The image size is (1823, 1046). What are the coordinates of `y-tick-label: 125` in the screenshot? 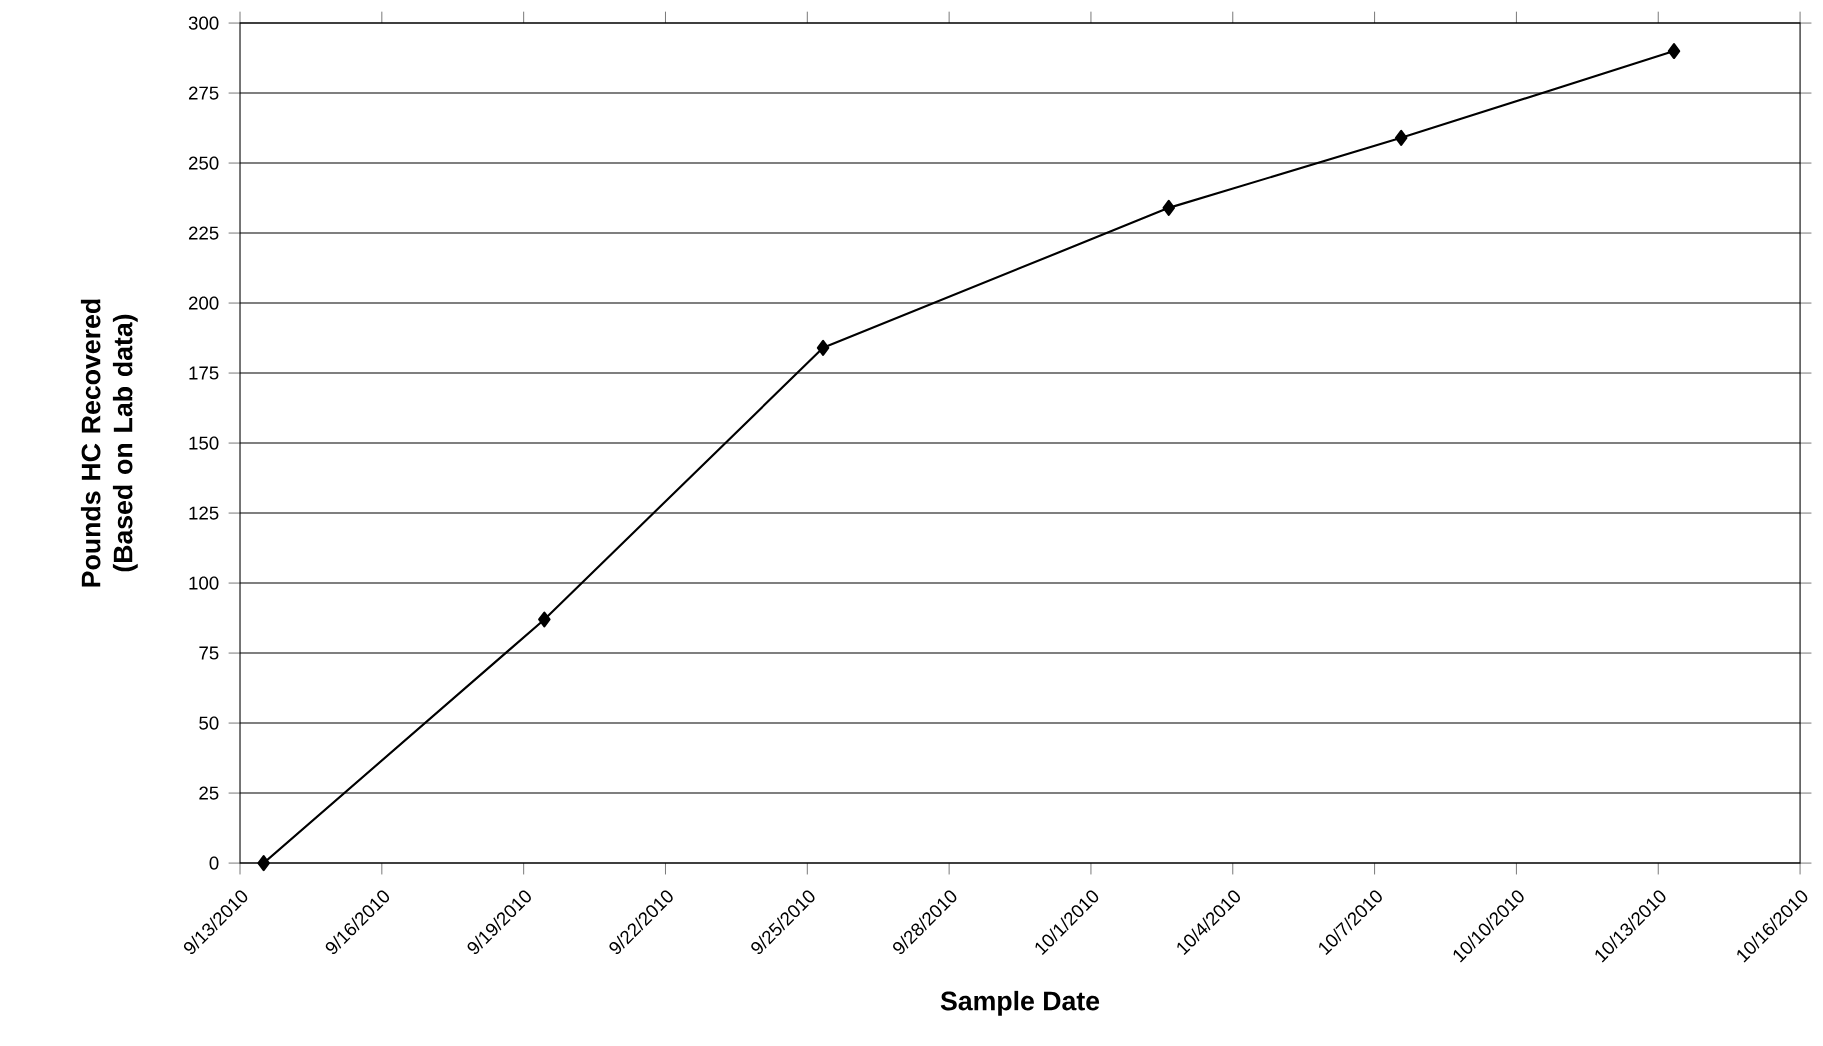 It's located at (204, 513).